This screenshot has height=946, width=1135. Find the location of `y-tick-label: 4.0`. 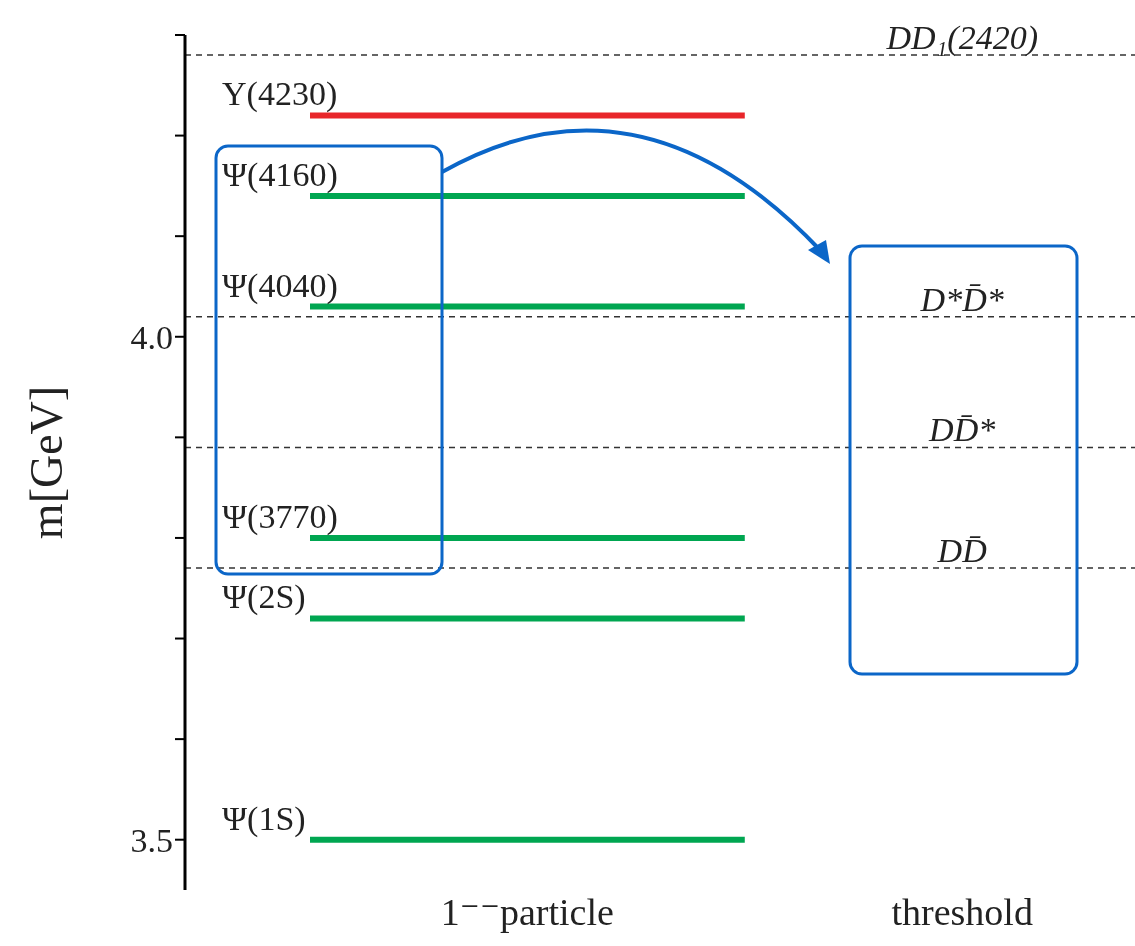

y-tick-label: 4.0 is located at coordinates (151, 337).